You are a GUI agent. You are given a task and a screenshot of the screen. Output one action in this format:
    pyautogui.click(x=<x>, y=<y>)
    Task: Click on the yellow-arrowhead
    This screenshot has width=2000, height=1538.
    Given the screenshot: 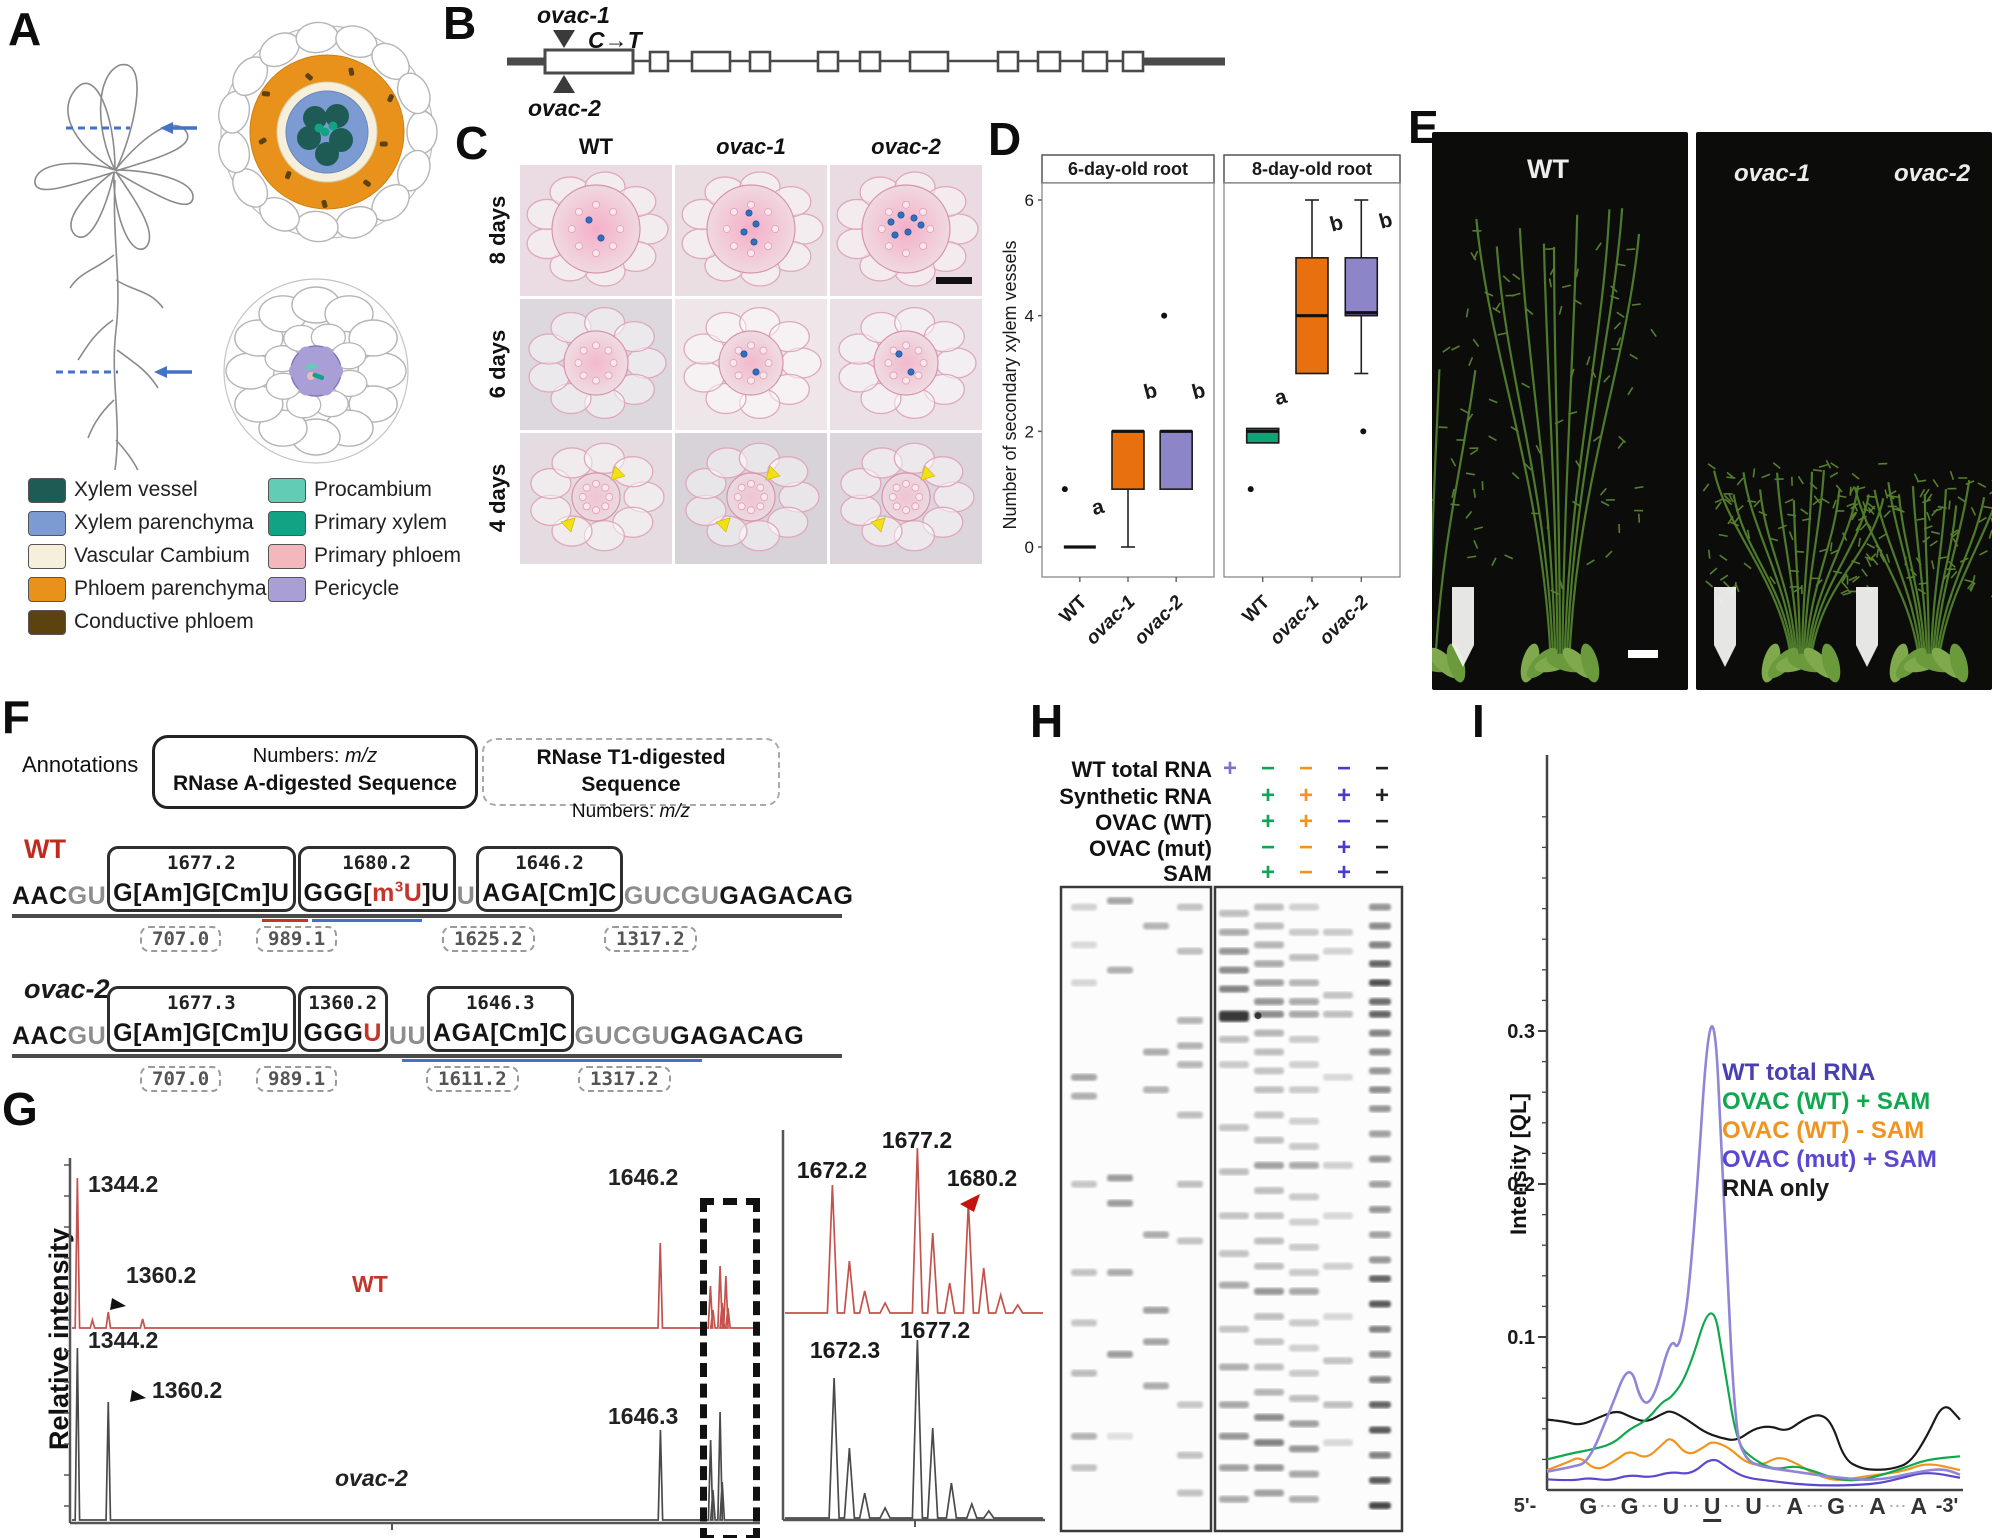 What is the action you would take?
    pyautogui.click(x=928, y=473)
    